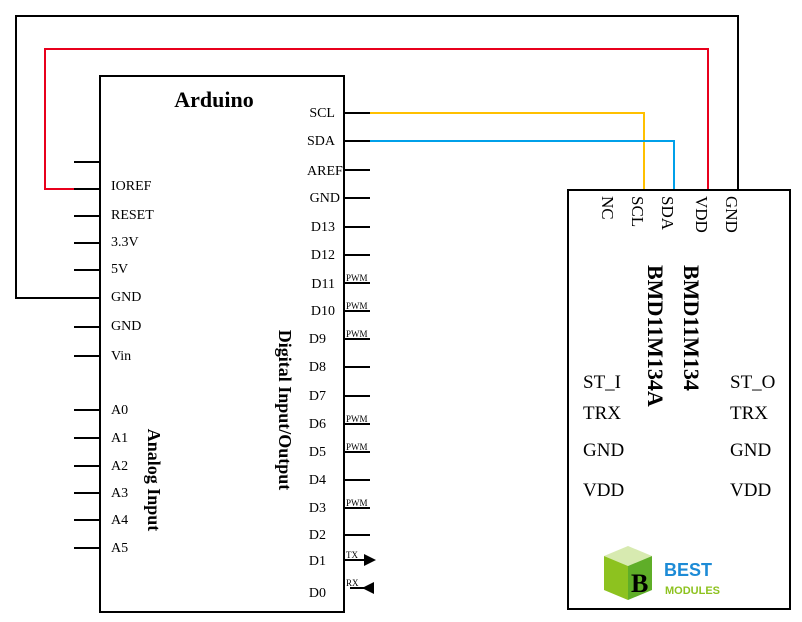 The width and height of the screenshot is (802, 622). Describe the element at coordinates (357, 503) in the screenshot. I see `pwm-label-d3: PWM` at that location.